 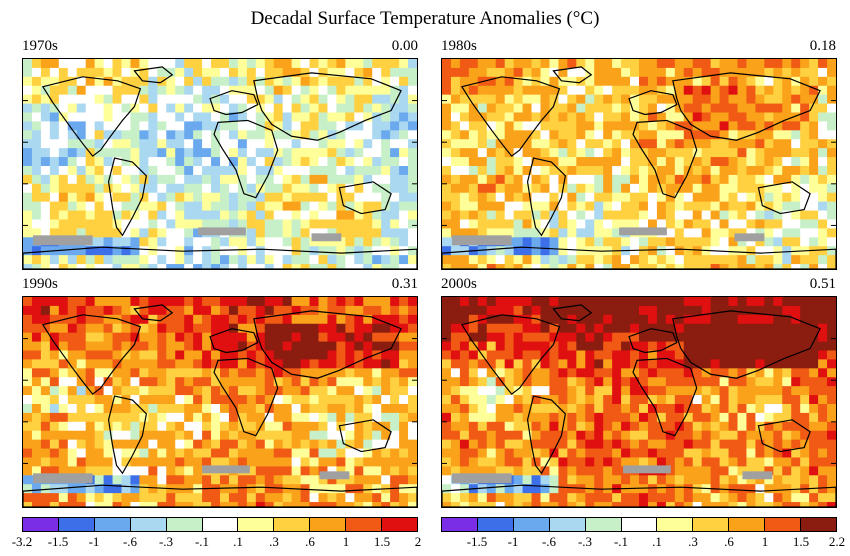 I want to click on colorbar-tick-label: 2, so click(x=418, y=541).